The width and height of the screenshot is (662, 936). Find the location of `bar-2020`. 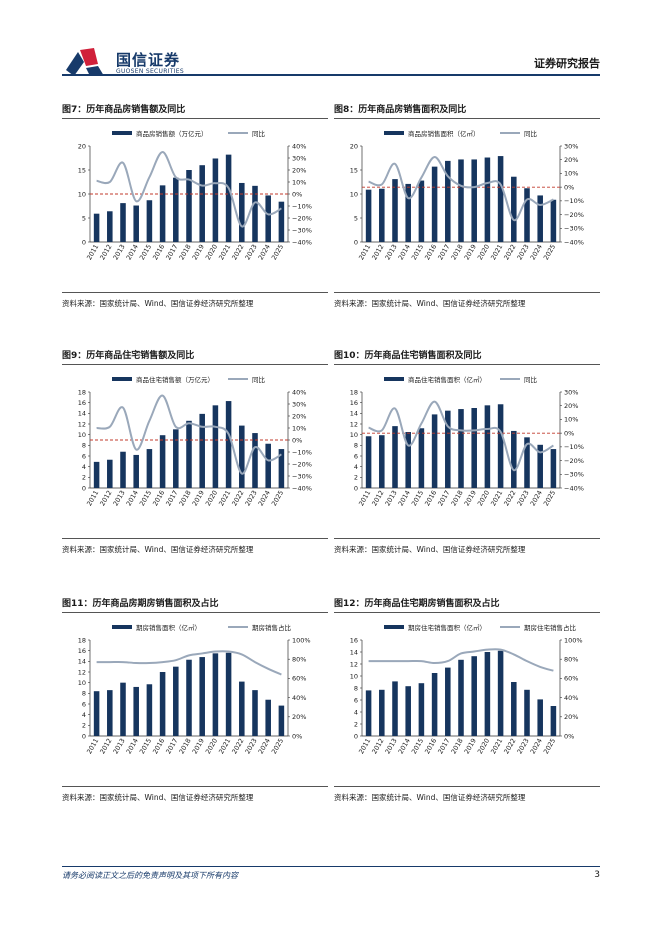

bar-2020 is located at coordinates (487, 199).